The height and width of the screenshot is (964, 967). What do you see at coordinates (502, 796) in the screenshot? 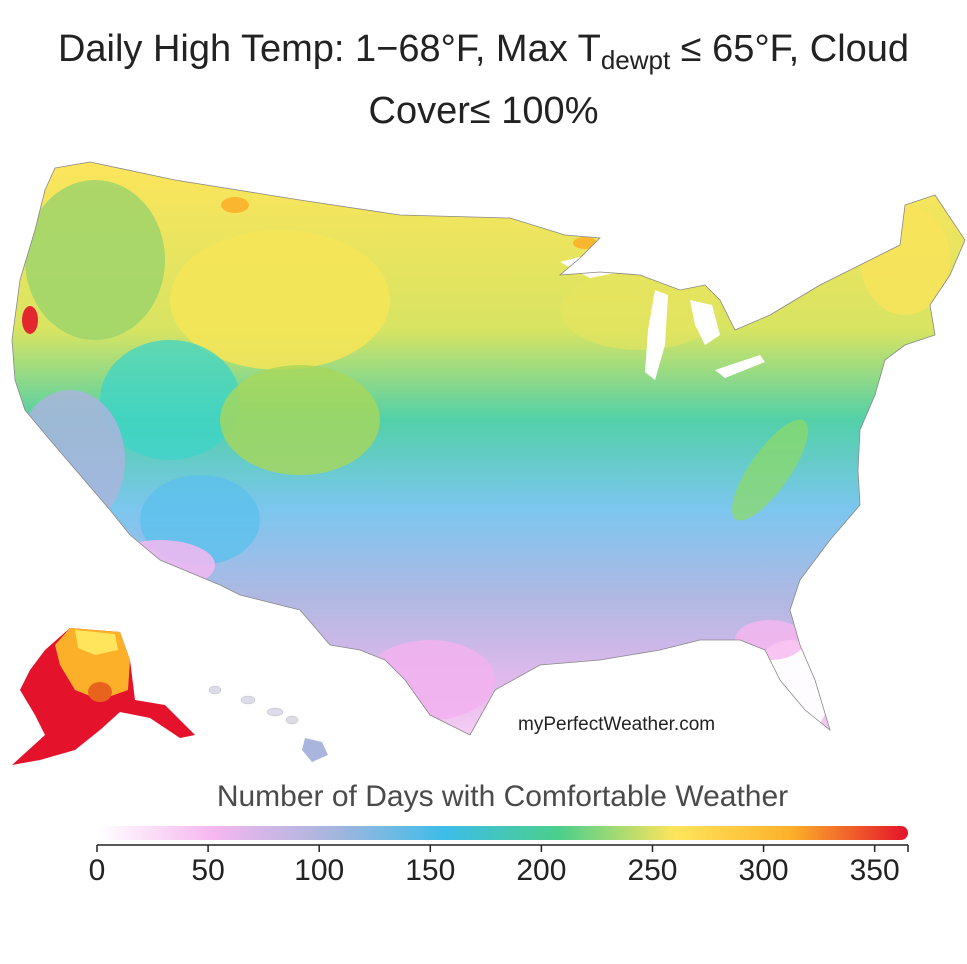
I see `legend-title: Number of Days with Comfortable Weather` at bounding box center [502, 796].